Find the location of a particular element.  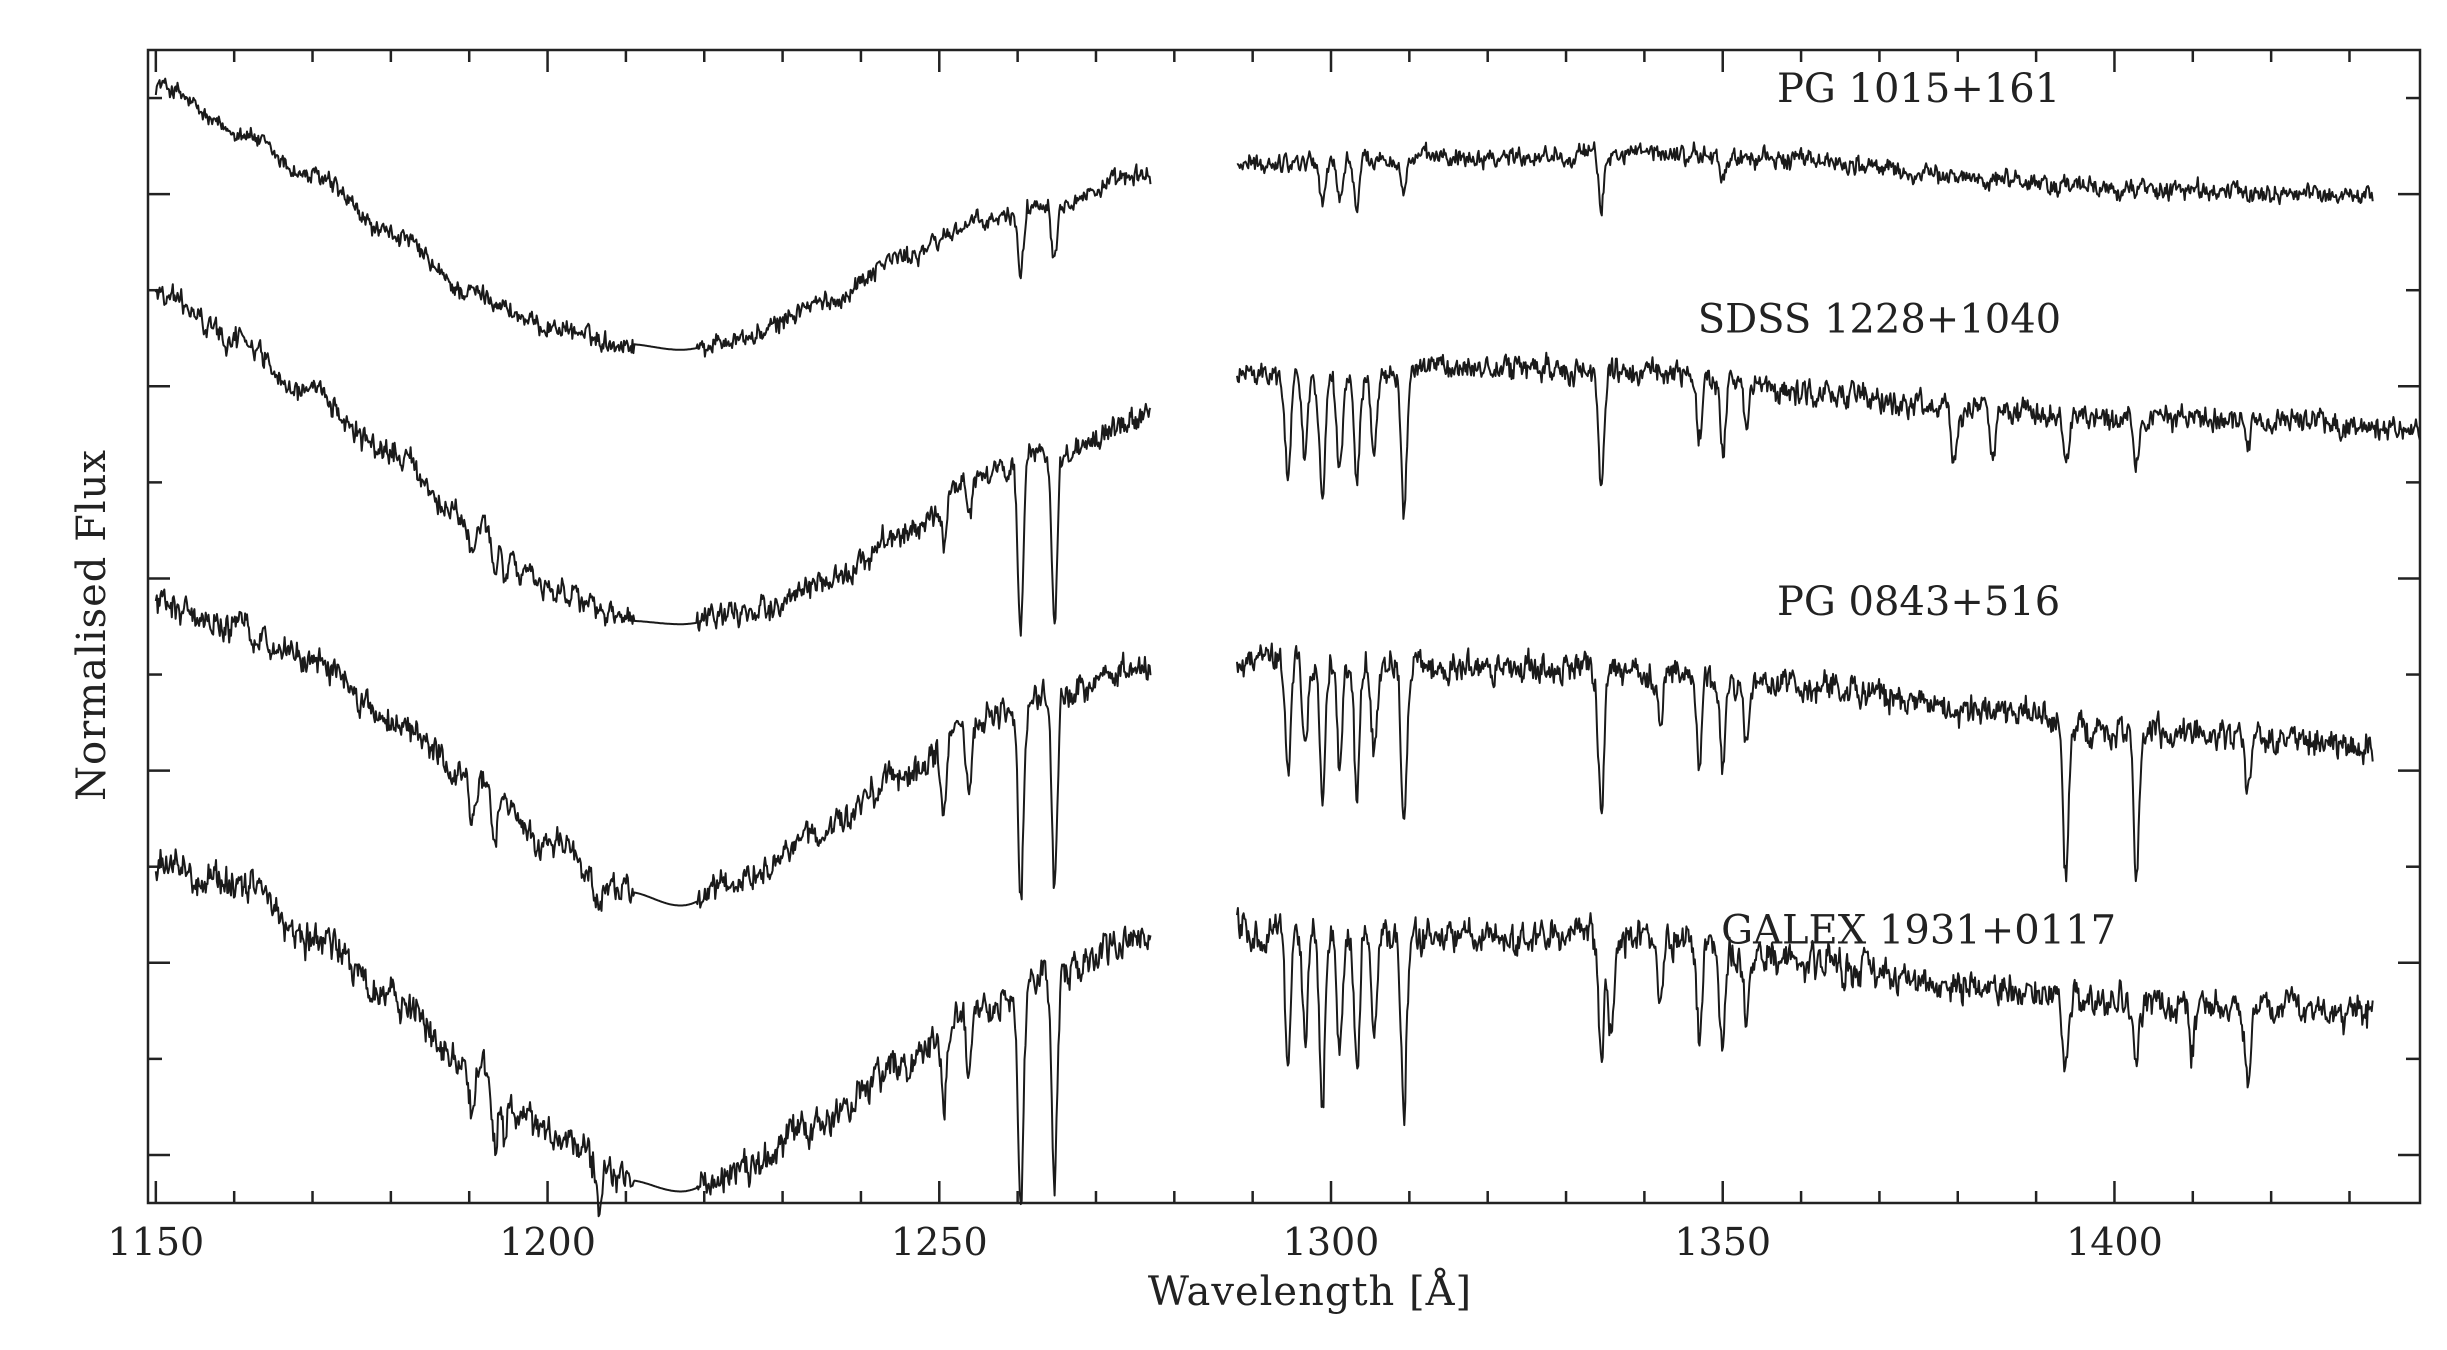

series-label: PG 1015+161 is located at coordinates (1918, 89).